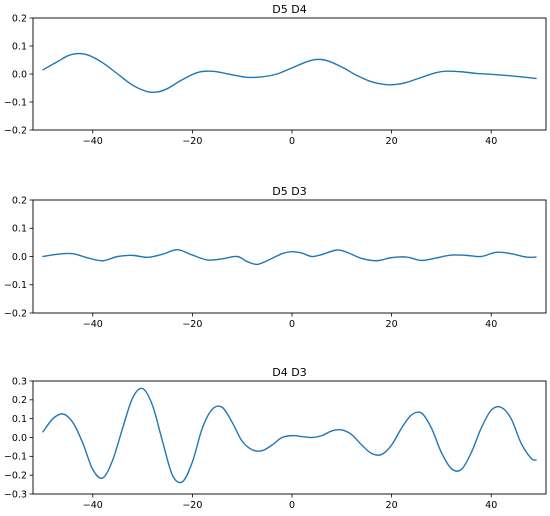 The width and height of the screenshot is (550, 516). Describe the element at coordinates (289, 191) in the screenshot. I see `subplot-title: D5 D3` at that location.